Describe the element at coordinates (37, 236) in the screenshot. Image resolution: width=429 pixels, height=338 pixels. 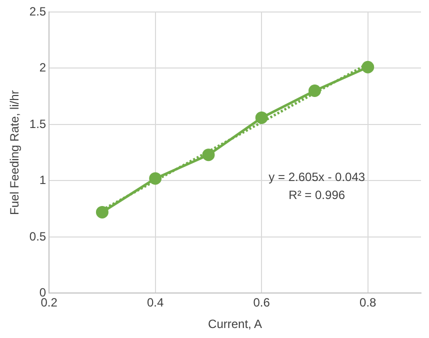
I see `y-tick-label: 0.5` at that location.